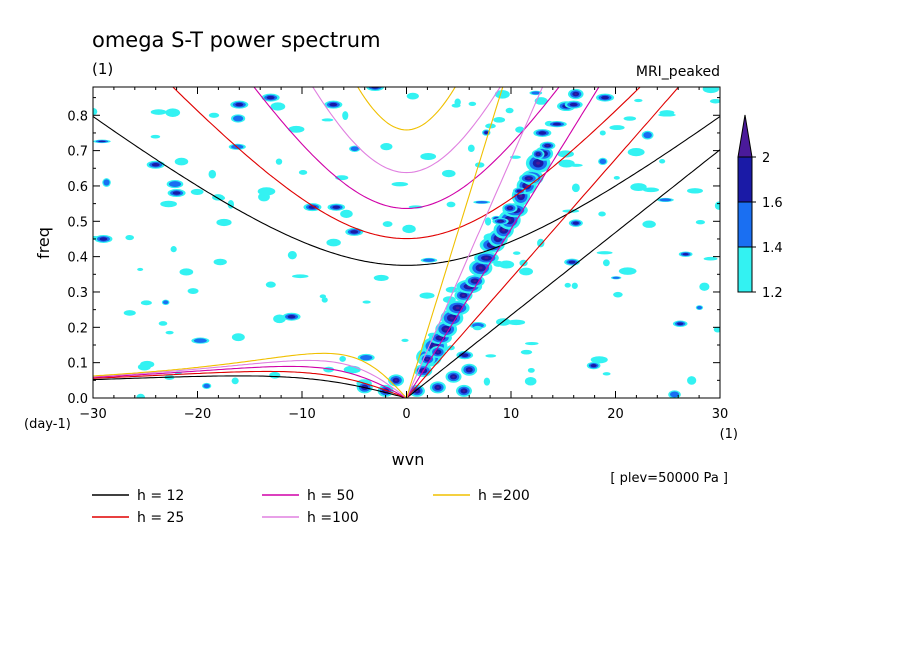  I want to click on y-tick-label: 0.6, so click(77, 187).